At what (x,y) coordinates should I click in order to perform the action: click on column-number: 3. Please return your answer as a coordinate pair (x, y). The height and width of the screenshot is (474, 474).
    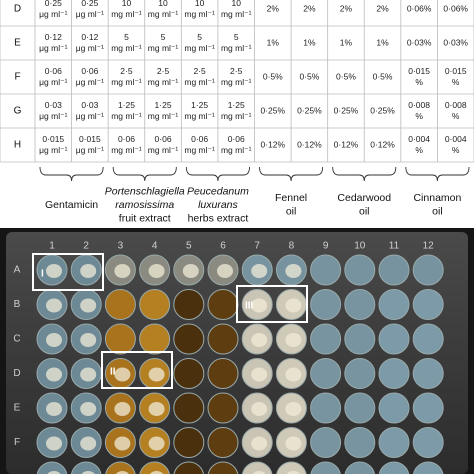
    Looking at the image, I should click on (121, 246).